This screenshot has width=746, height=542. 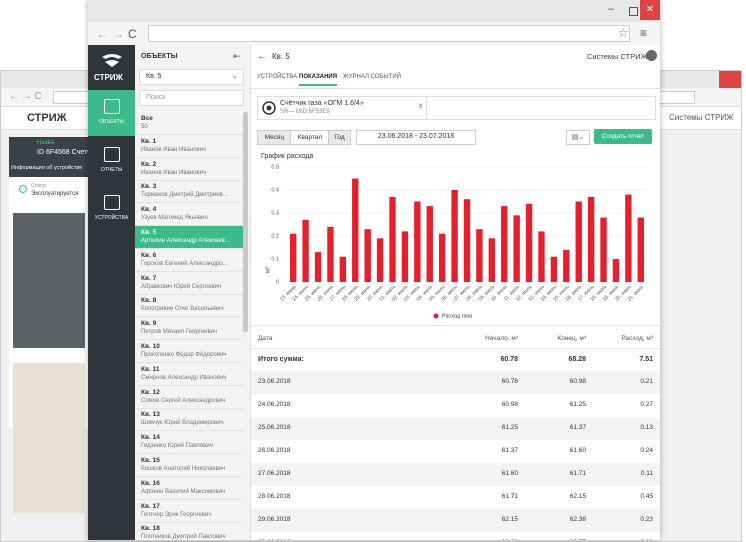 I want to click on object-item: Кв. 17 Гептнер Эрик Георгиевич, so click(x=189, y=511).